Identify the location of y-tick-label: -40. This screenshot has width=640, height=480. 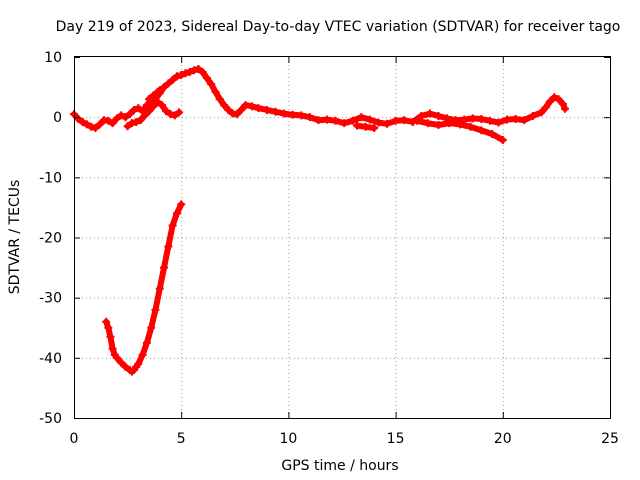
(50, 359).